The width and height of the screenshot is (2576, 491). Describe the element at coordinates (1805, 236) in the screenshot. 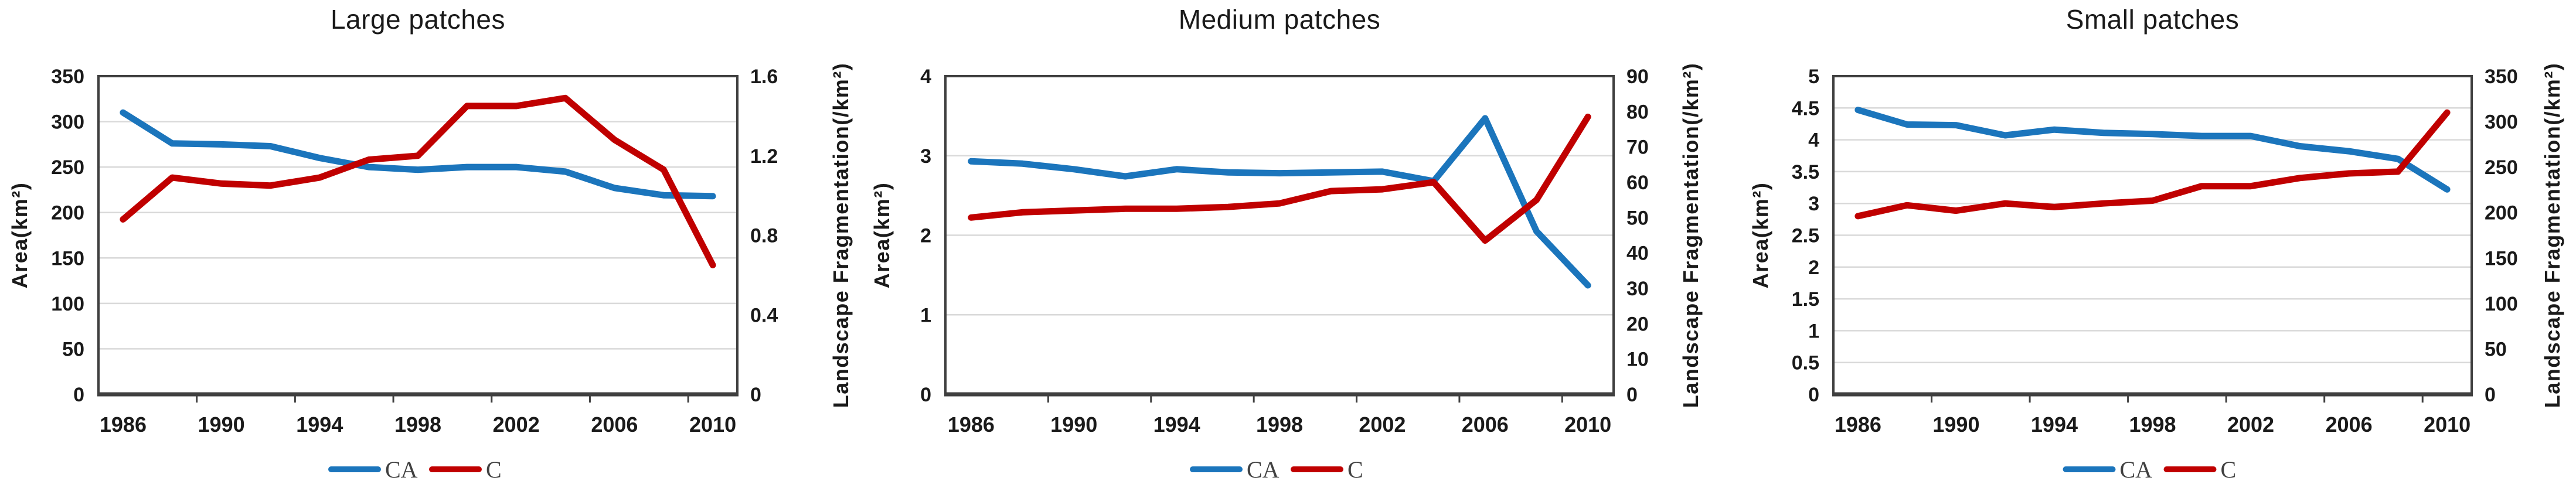

I see `left-tick-label: 2.5` at that location.